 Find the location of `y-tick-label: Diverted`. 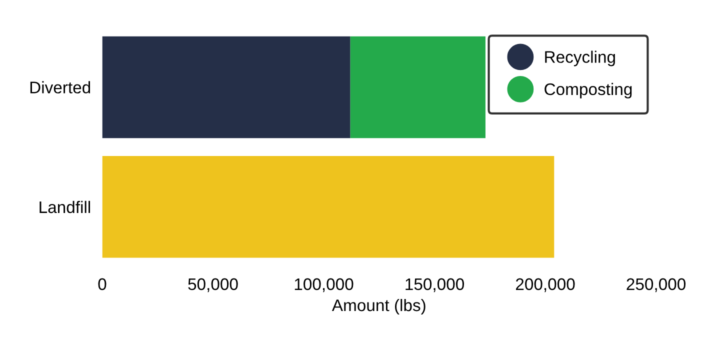

y-tick-label: Diverted is located at coordinates (60, 87).